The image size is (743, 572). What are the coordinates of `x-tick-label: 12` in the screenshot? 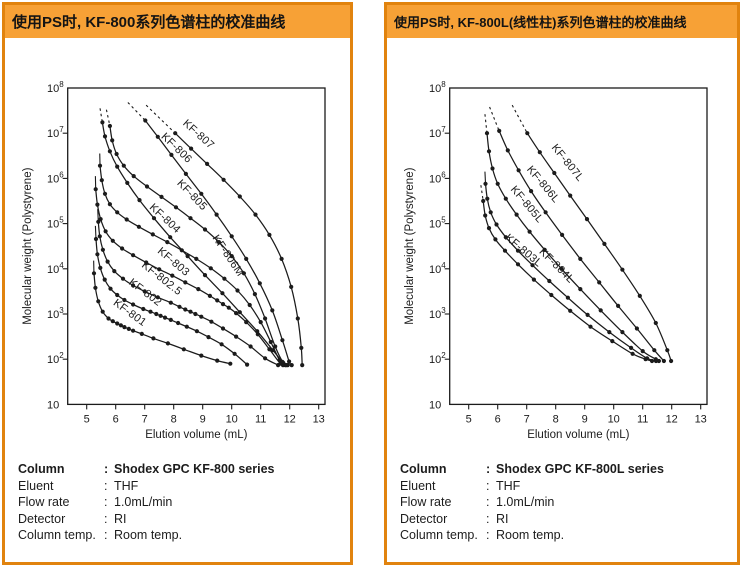 It's located at (672, 419).